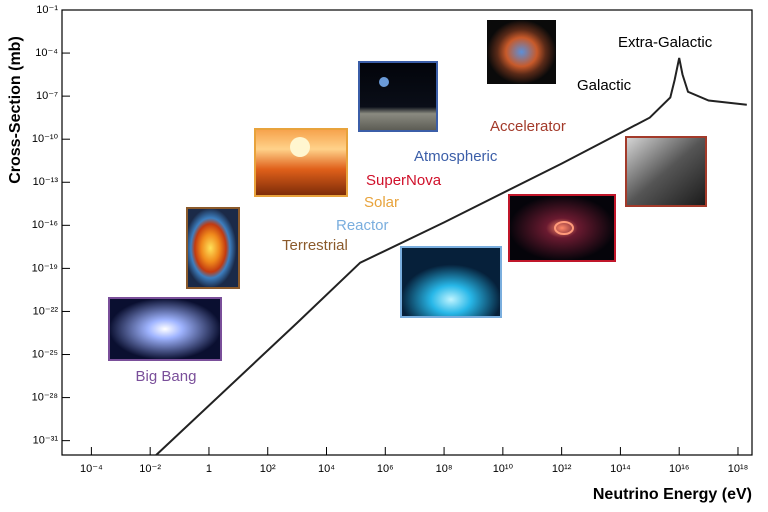 The width and height of the screenshot is (768, 512). What do you see at coordinates (47, 96) in the screenshot?
I see `y-tick-label: 10⁻⁷` at bounding box center [47, 96].